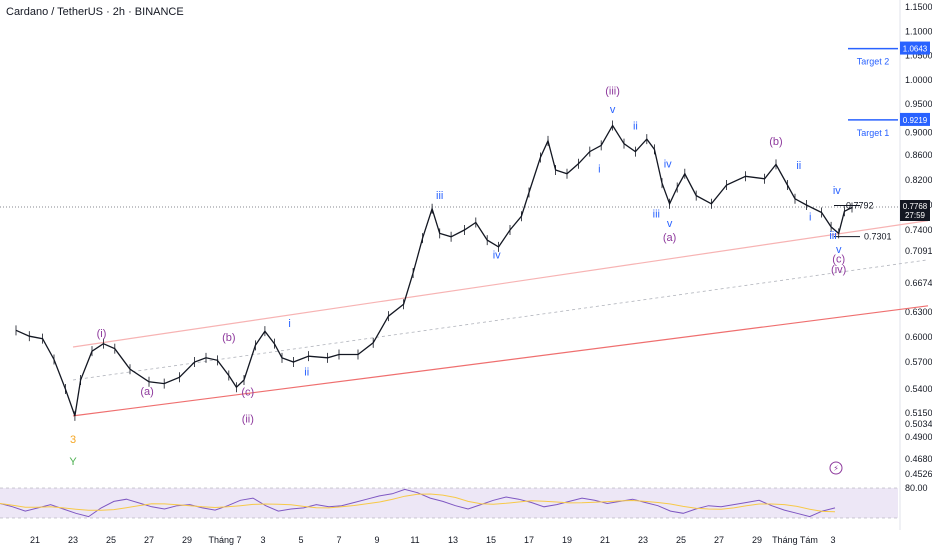 The image size is (932, 550). I want to click on y-tick-label: 0.6674, so click(918, 283).